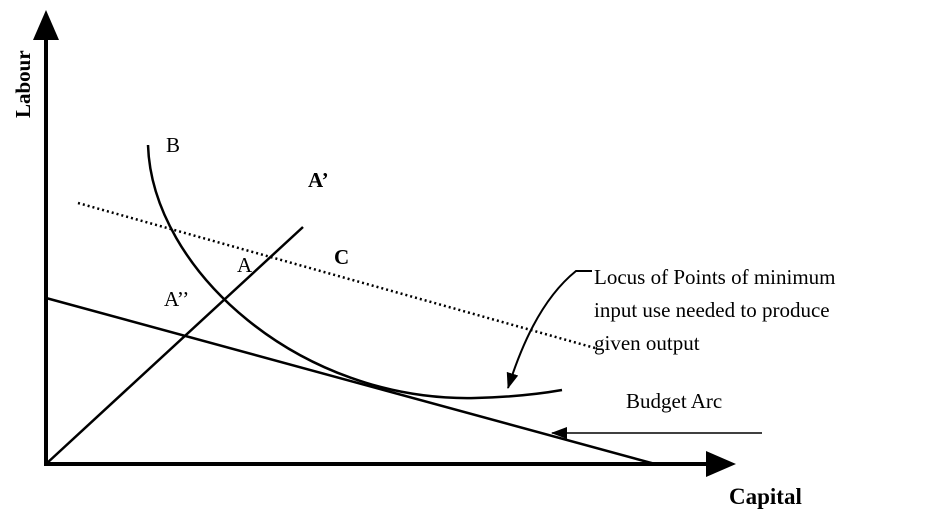 This screenshot has width=932, height=512. Describe the element at coordinates (765, 496) in the screenshot. I see `x-axis-label: Capital` at that location.